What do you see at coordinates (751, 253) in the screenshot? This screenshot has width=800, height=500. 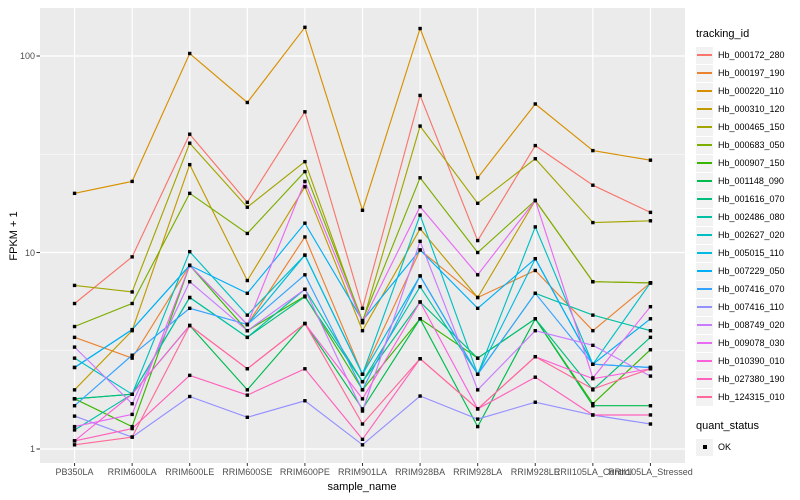 I see `legend-item-label: Hb_005015_110` at bounding box center [751, 253].